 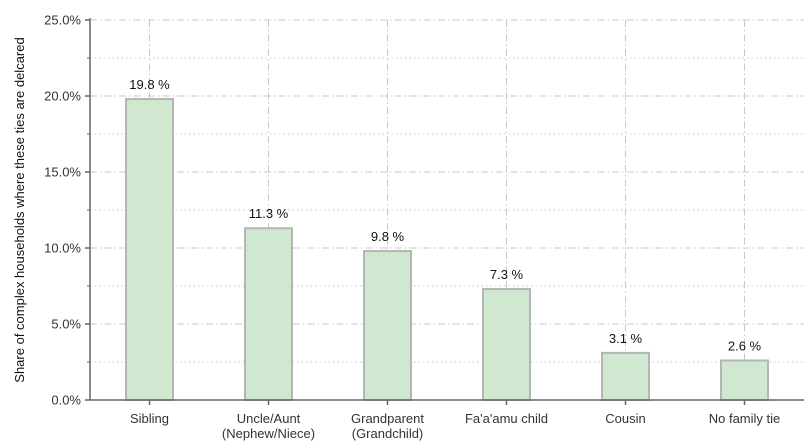 I want to click on y-tick-label: 15.0%, so click(x=62, y=172).